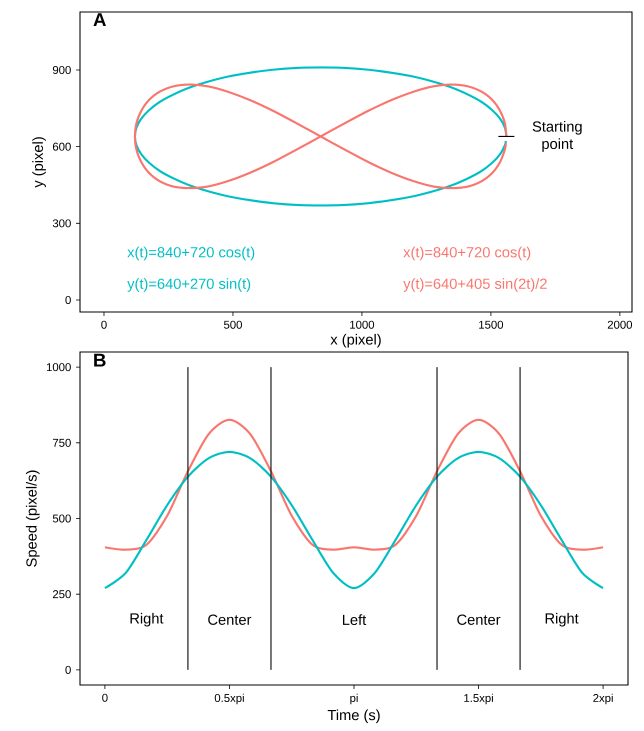 The width and height of the screenshot is (644, 731). Describe the element at coordinates (61, 70) in the screenshot. I see `y-tick-label: 900` at that location.